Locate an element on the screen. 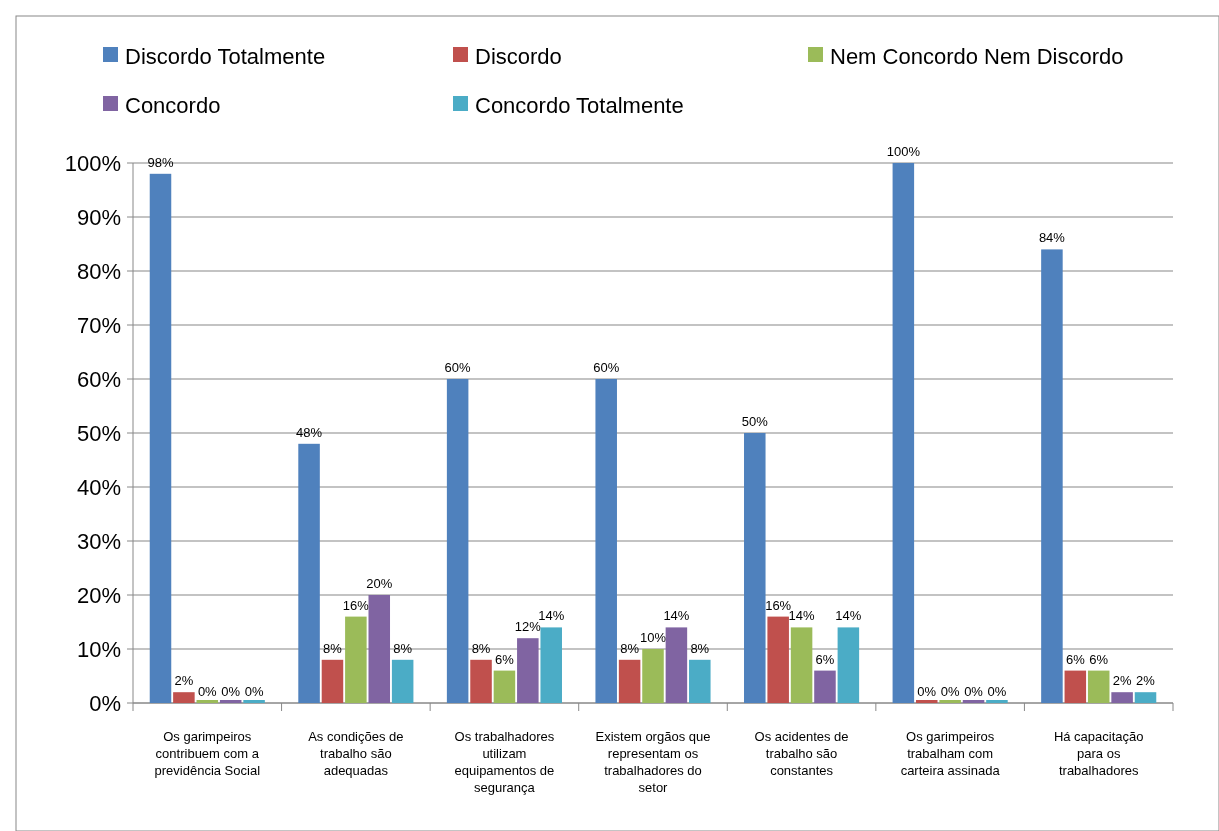  data-label: 84% is located at coordinates (1052, 238).